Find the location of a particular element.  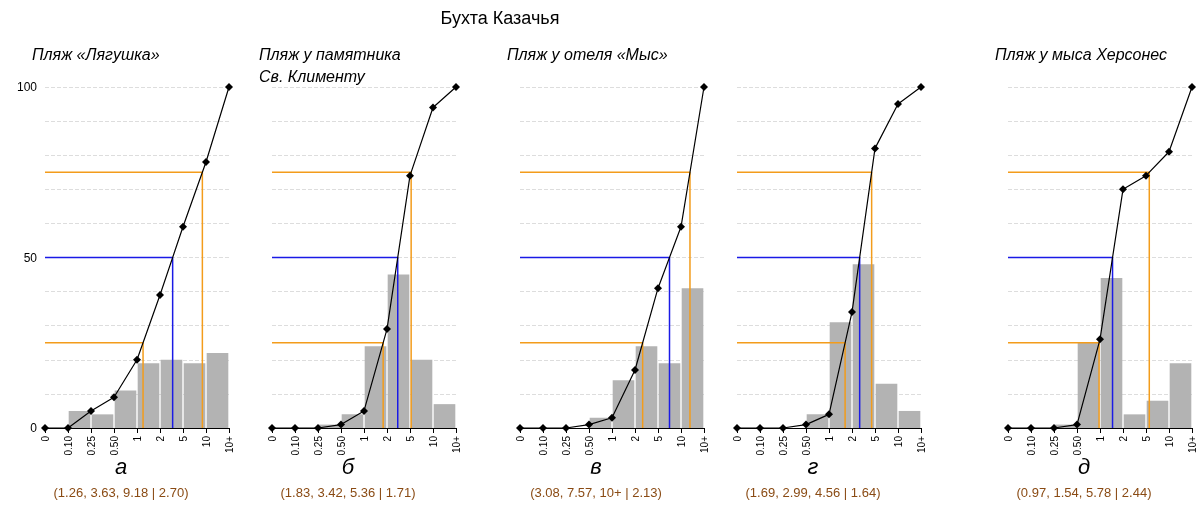

chart-title: Пляж у памятника Св. Клименту is located at coordinates (330, 65).